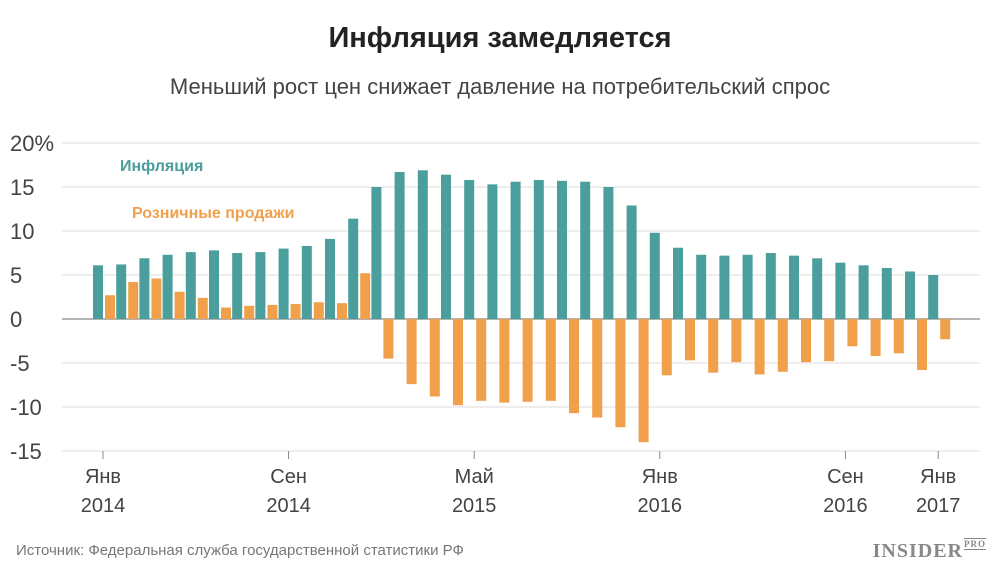 Image resolution: width=1000 pixels, height=572 pixels. I want to click on brand-logo: INSIDERPRO, so click(929, 550).